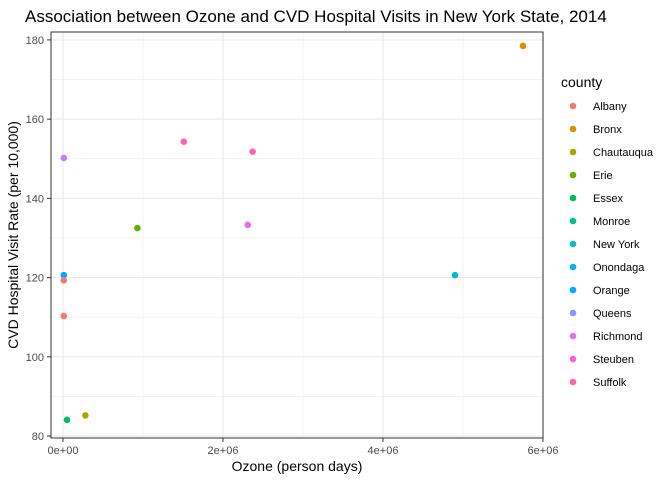 Image resolution: width=672 pixels, height=480 pixels. Describe the element at coordinates (618, 337) in the screenshot. I see `legend-label: Richmond` at that location.